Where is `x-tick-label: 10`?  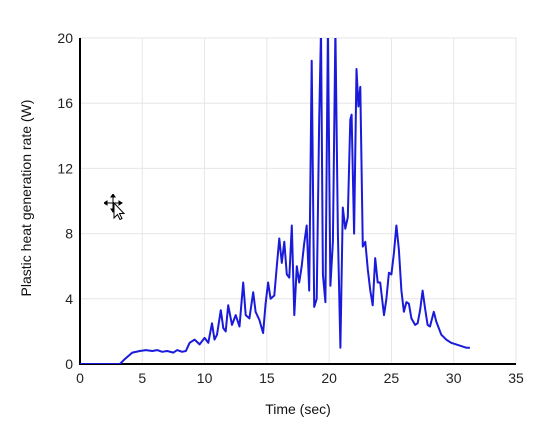
x-tick-label: 10 is located at coordinates (205, 378).